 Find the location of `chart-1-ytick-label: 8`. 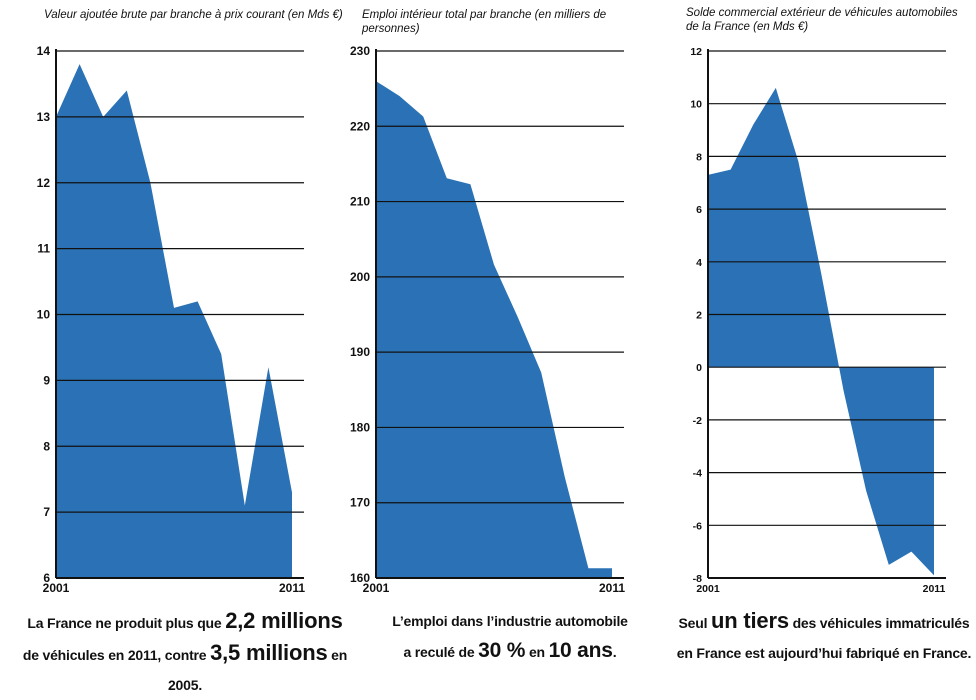

chart-1-ytick-label: 8 is located at coordinates (46, 446).